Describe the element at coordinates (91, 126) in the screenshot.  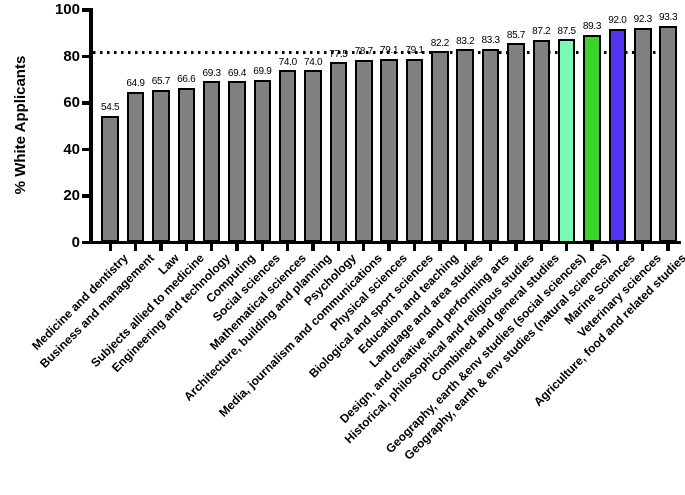
I see `y-axis-line` at that location.